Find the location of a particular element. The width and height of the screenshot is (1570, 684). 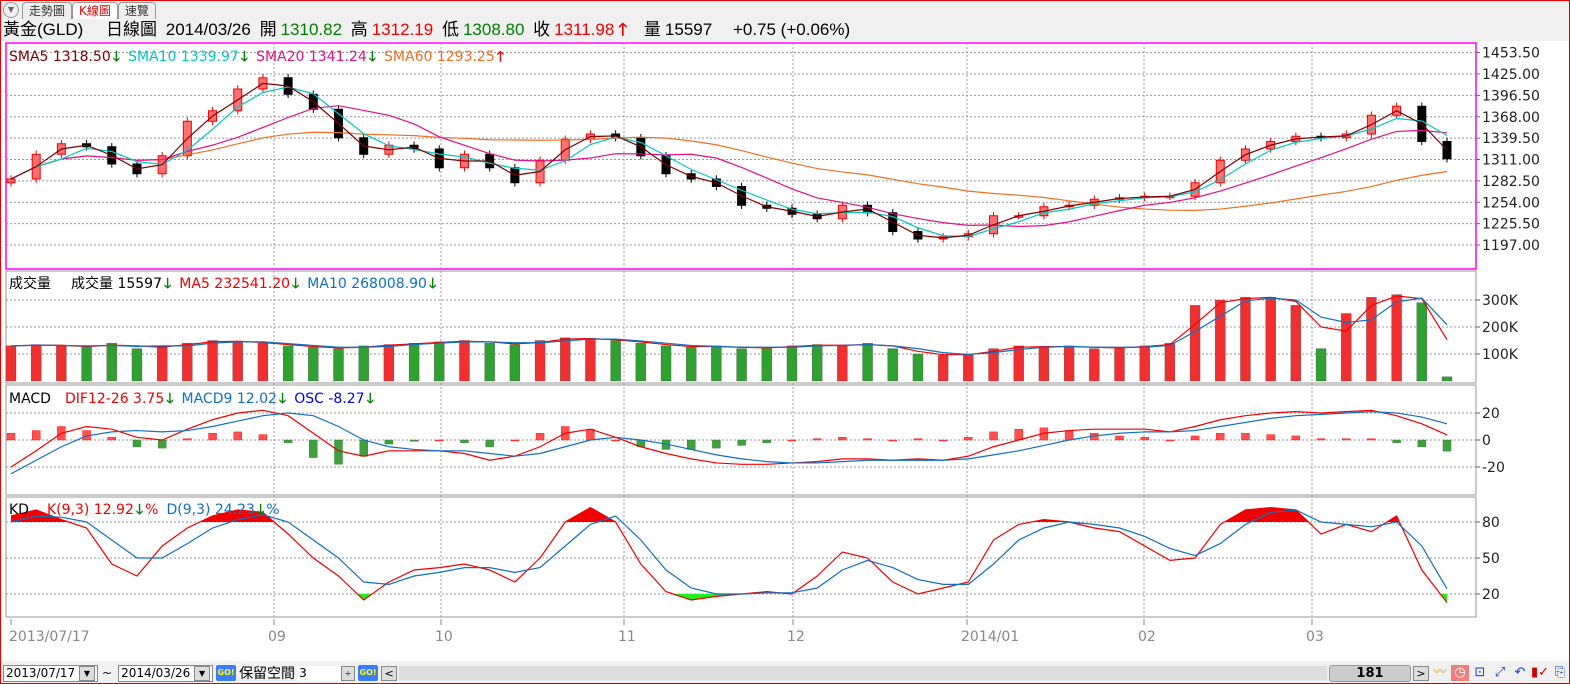

zoom-out-icon: ⤢ is located at coordinates (1500, 672).